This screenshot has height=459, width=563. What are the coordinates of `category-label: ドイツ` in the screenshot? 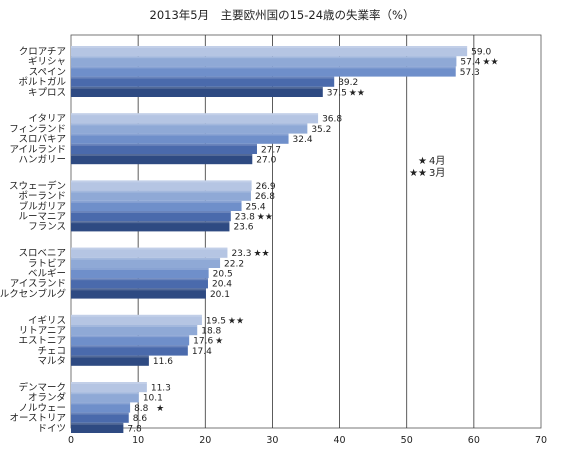 It's located at (51, 428).